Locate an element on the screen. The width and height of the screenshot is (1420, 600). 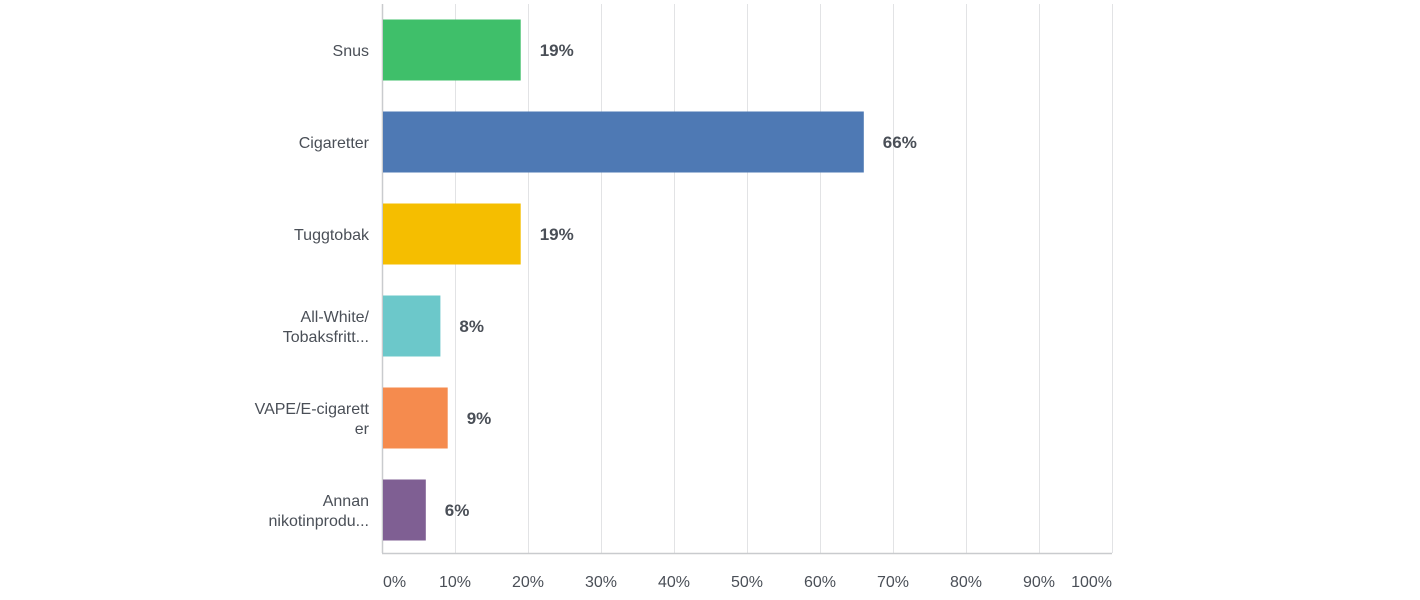
tick-label-30: 30% is located at coordinates (601, 582).